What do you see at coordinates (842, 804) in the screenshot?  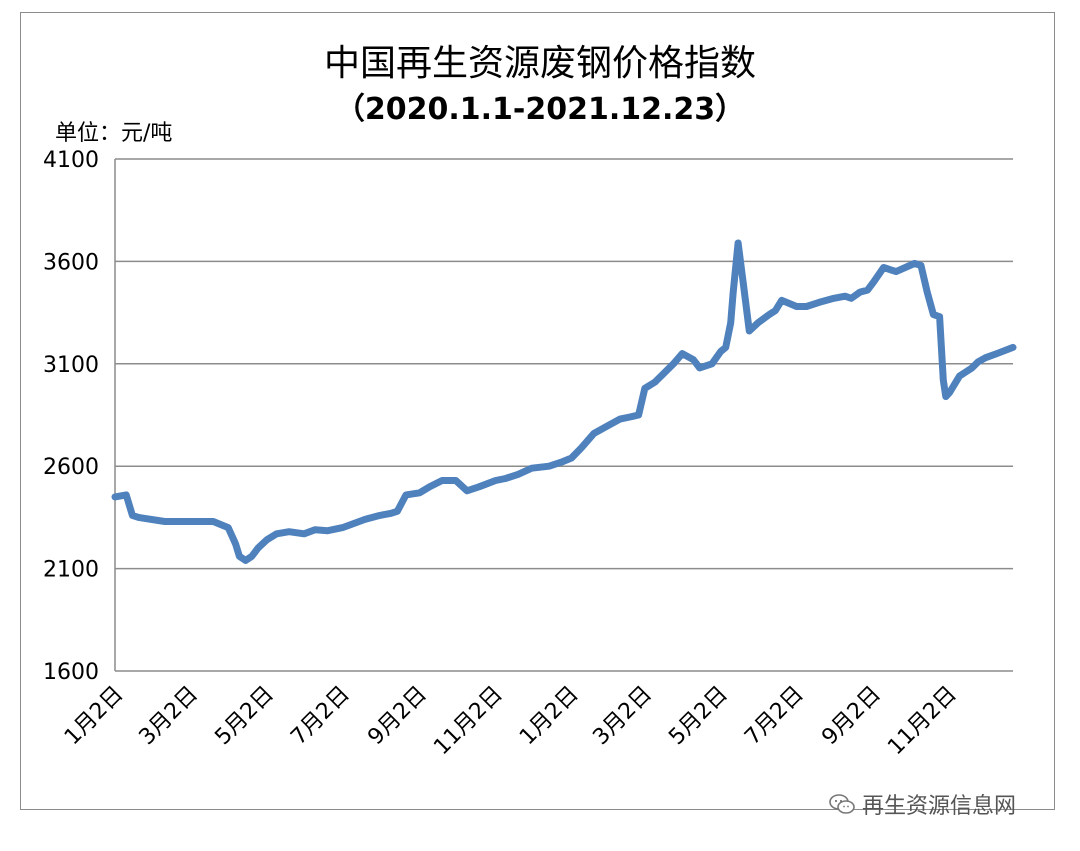 I see `wechat-icon` at bounding box center [842, 804].